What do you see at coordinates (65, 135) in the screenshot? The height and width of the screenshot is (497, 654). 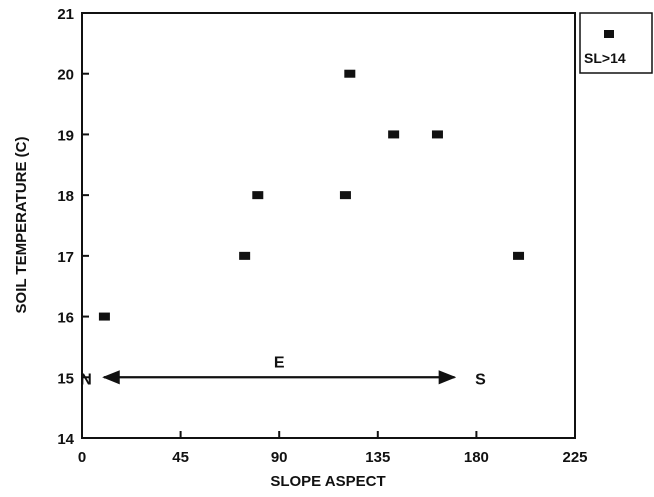 I see `y-tick-label: 19` at bounding box center [65, 135].